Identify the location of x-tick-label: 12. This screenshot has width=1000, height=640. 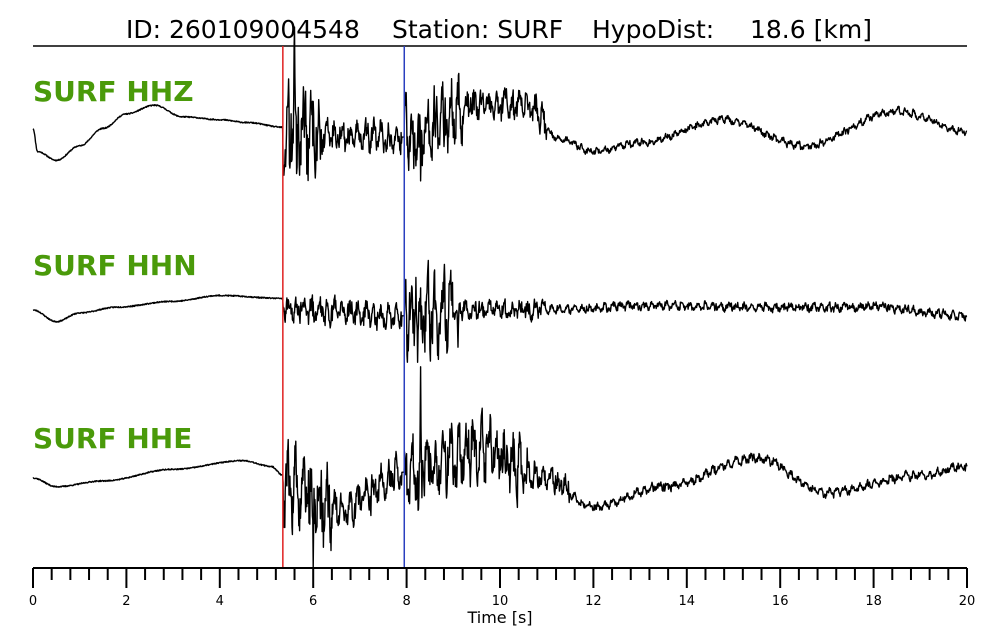
(593, 601).